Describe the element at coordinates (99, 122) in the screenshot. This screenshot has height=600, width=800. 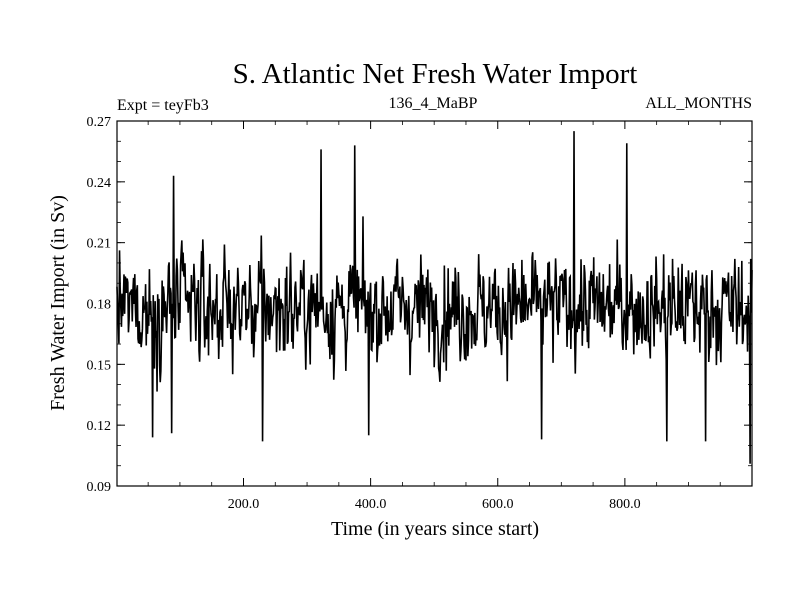
I see `y-tick-label: 0.27` at that location.